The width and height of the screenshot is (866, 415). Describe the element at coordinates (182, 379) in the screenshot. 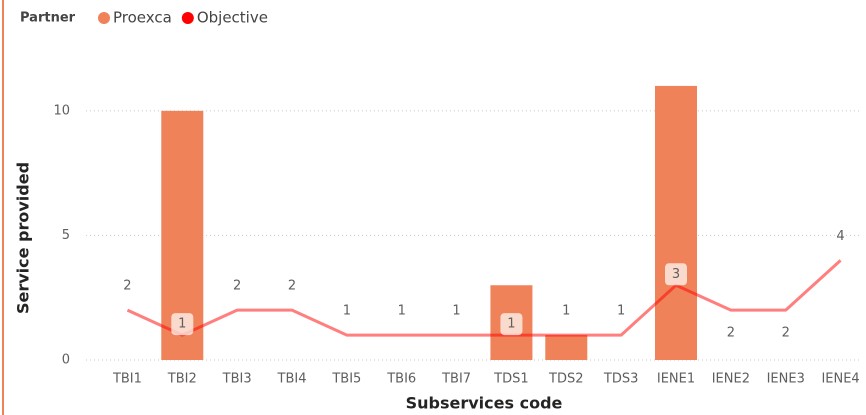

I see `x-tick-label: TBI2` at that location.